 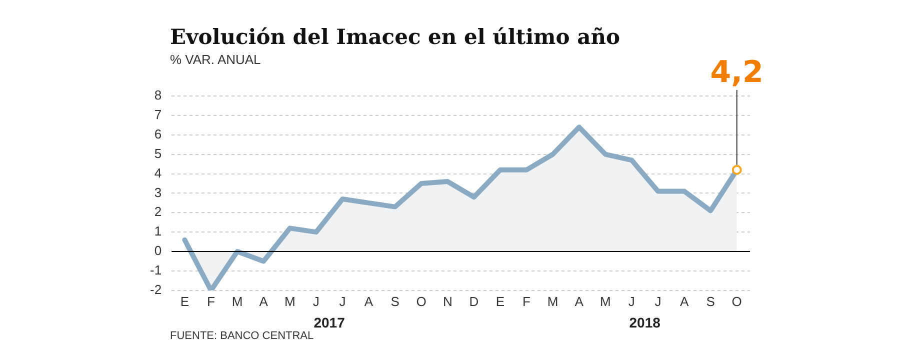 What do you see at coordinates (158, 212) in the screenshot?
I see `y-tick-label: 2` at bounding box center [158, 212].